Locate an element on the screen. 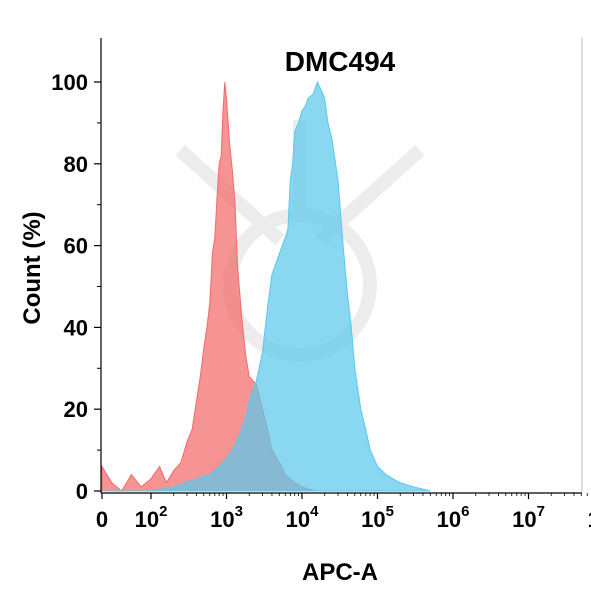 Image resolution: width=591 pixels, height=593 pixels. x-tick-label: 10⁴ is located at coordinates (302, 517).